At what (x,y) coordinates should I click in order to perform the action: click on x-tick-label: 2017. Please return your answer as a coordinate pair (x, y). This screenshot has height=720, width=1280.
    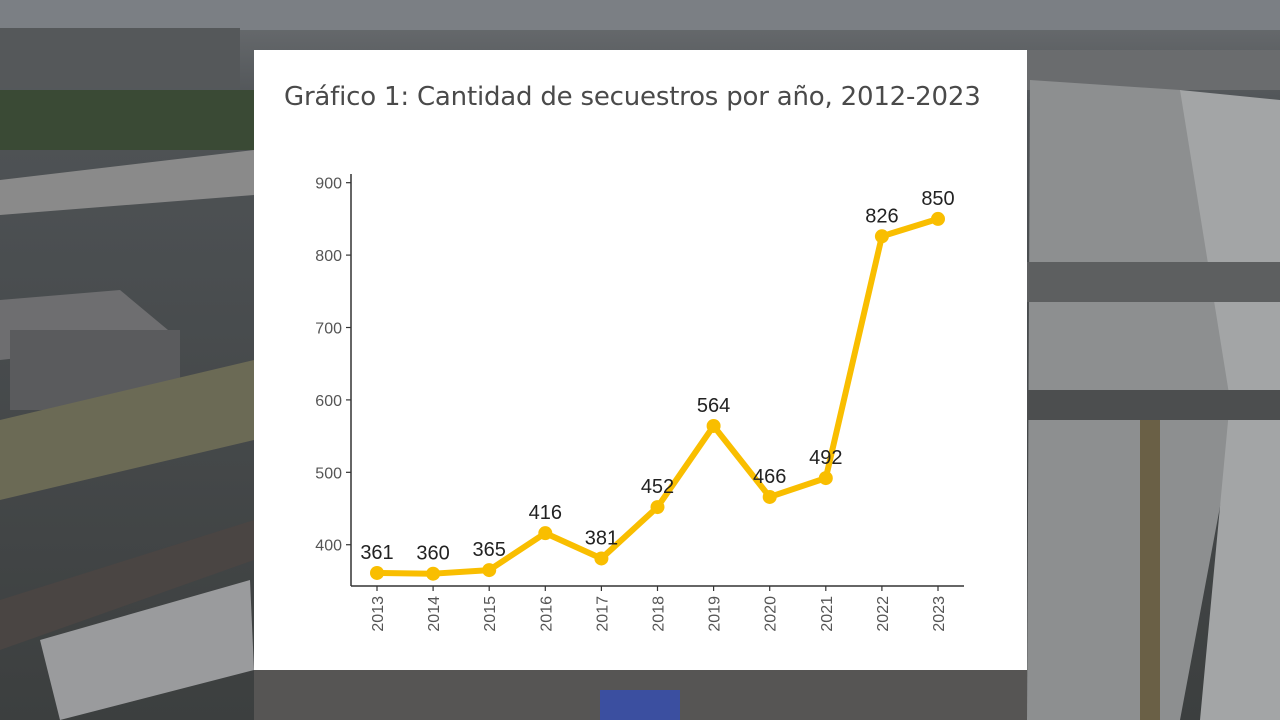
    Looking at the image, I should click on (602, 614).